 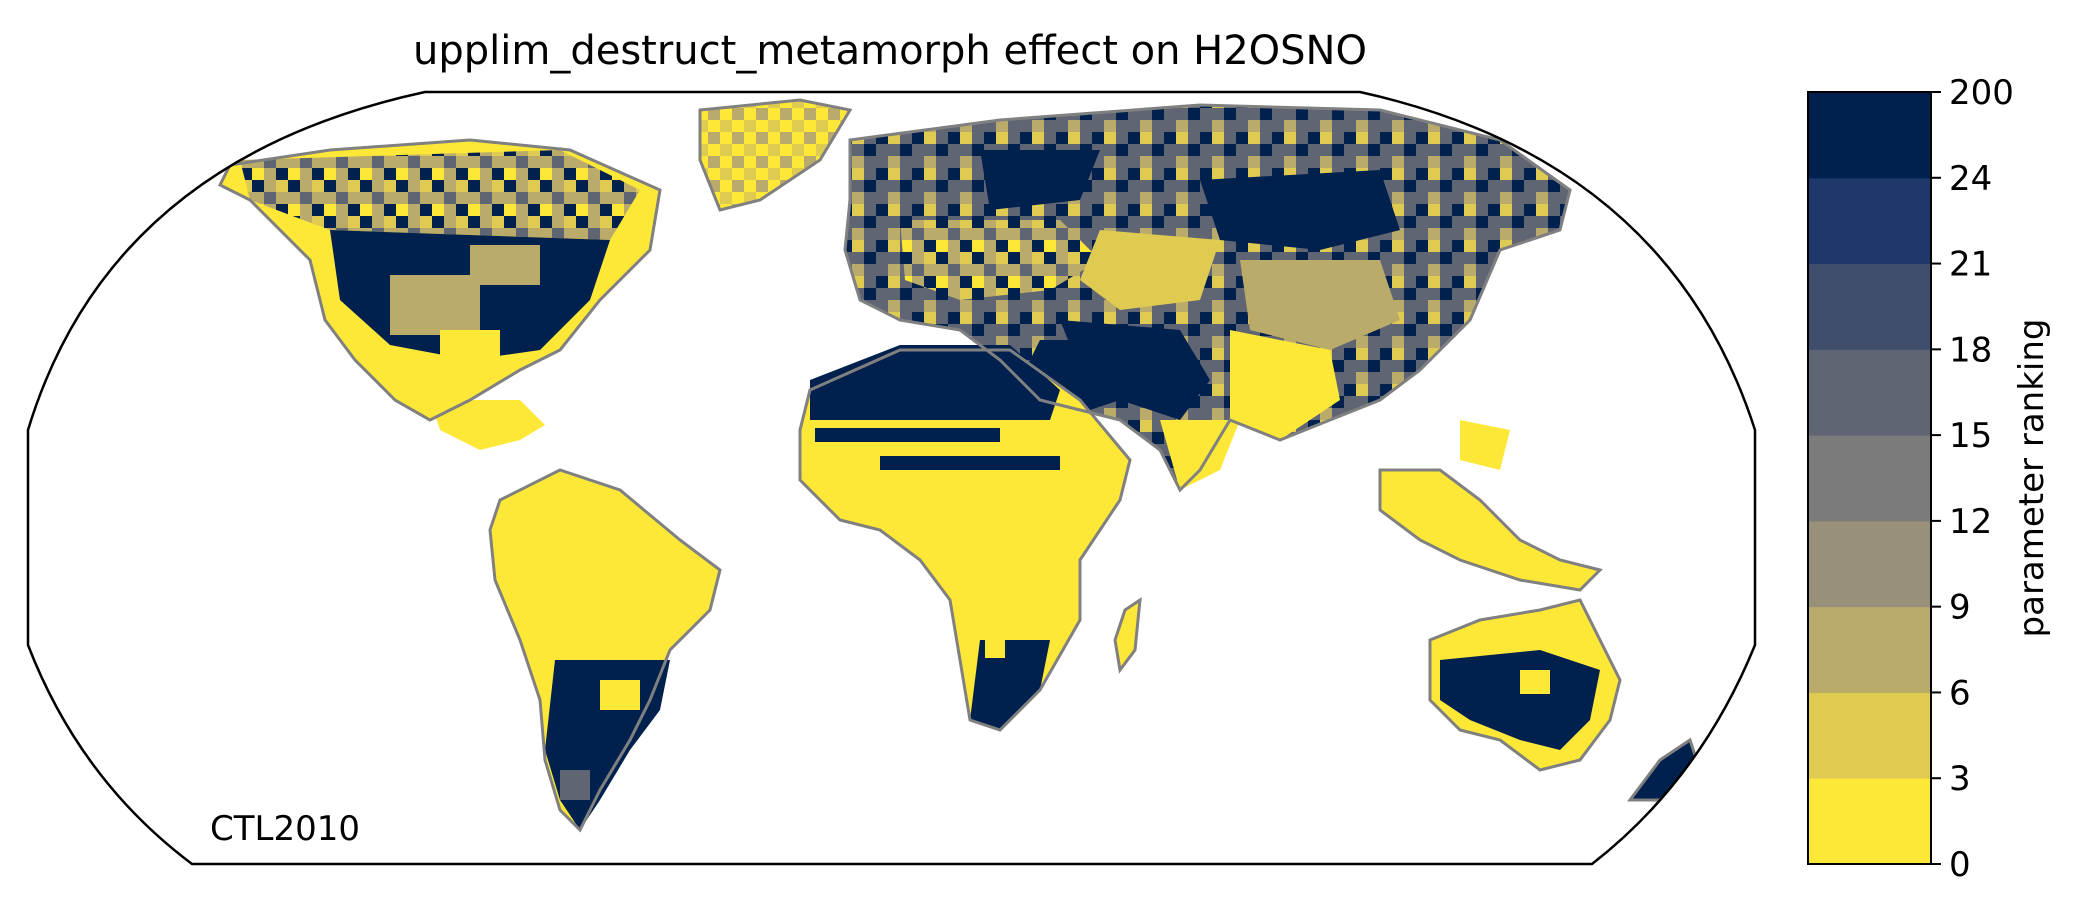 I want to click on colorbar-tick-label: 200, so click(x=1981, y=93).